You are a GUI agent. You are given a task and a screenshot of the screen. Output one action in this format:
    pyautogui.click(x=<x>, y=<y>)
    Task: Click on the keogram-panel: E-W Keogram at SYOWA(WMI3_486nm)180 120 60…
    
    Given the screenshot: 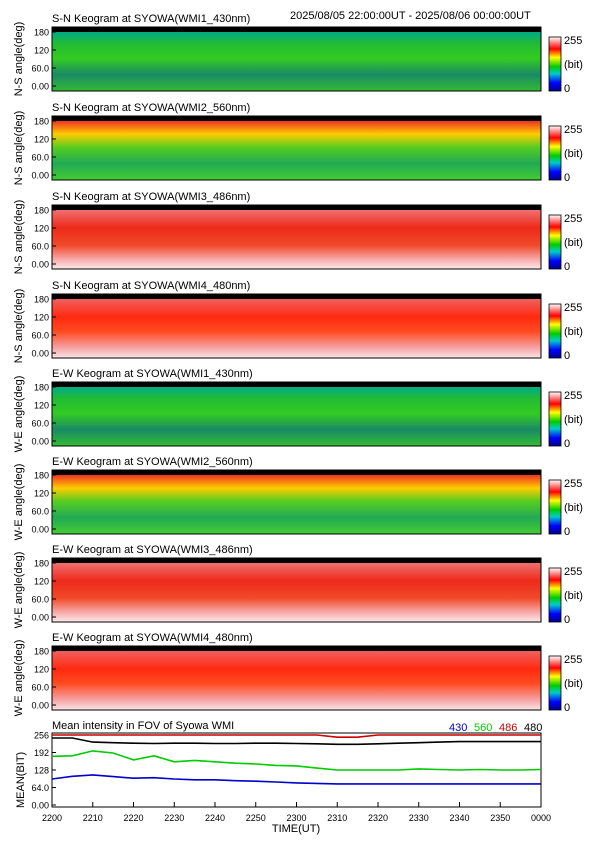 What is the action you would take?
    pyautogui.click(x=298, y=586)
    